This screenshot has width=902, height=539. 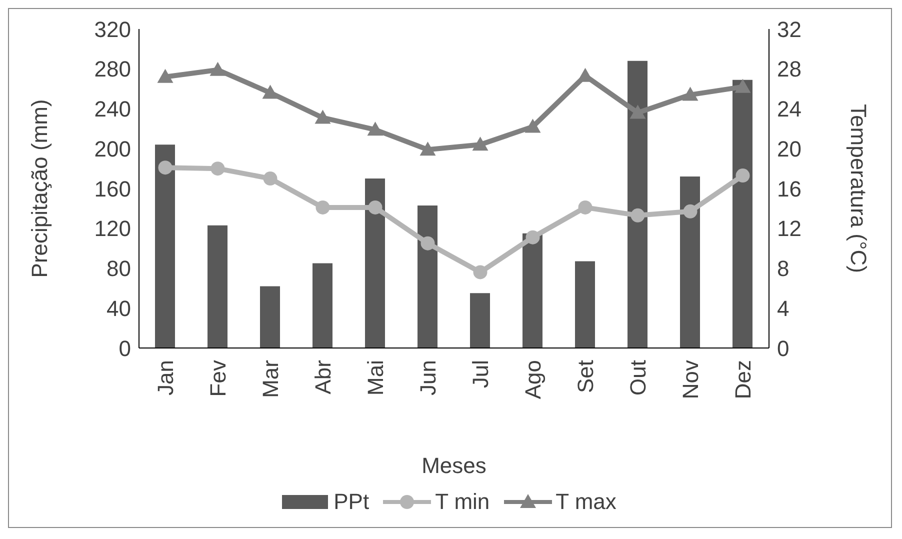 What do you see at coordinates (789, 29) in the screenshot?
I see `y2-tick-label: 32` at bounding box center [789, 29].